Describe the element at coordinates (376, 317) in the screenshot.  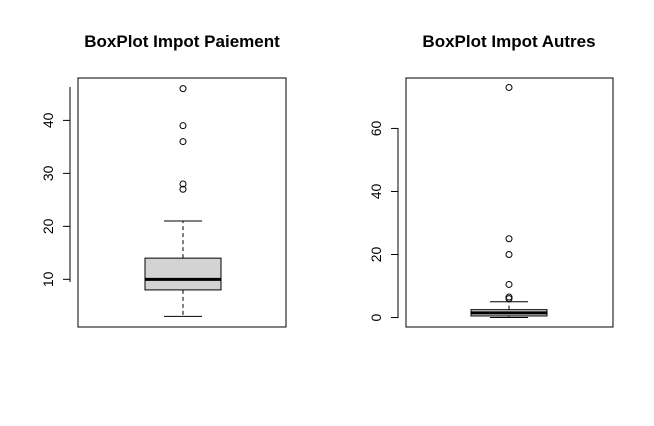
I see `y-tick-label: 0` at that location.